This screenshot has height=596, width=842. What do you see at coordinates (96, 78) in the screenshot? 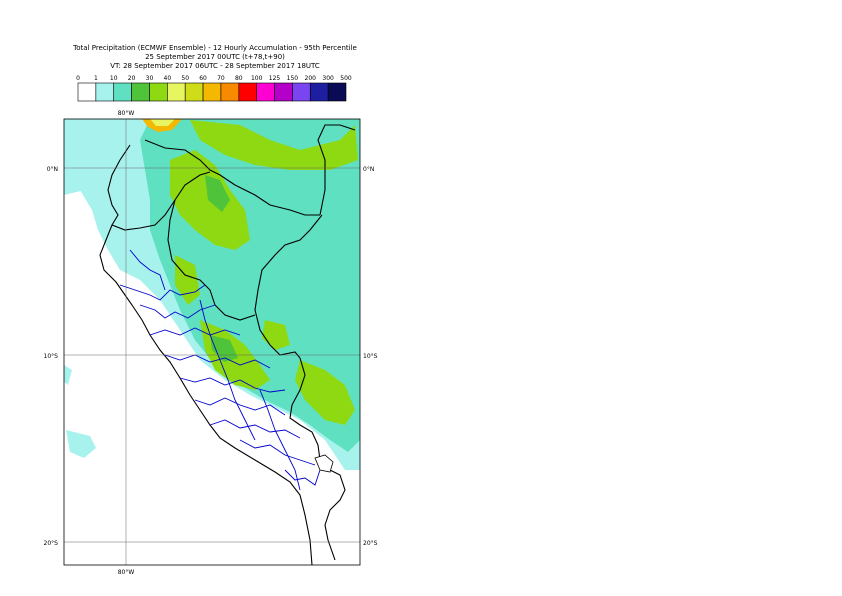
I see `legend-tick-label: 1` at bounding box center [96, 78].